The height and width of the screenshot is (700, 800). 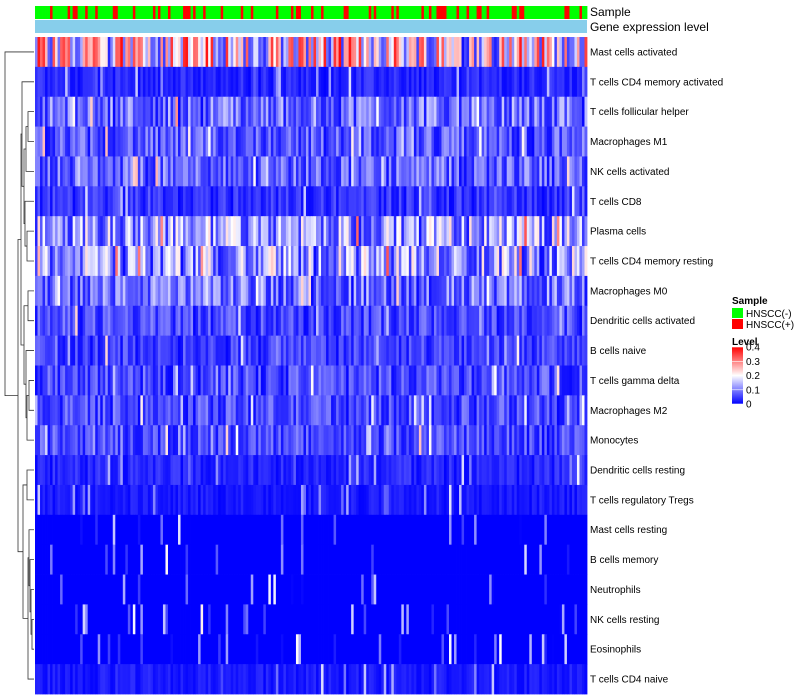 I want to click on dendrogram-branch, so click(x=31, y=395).